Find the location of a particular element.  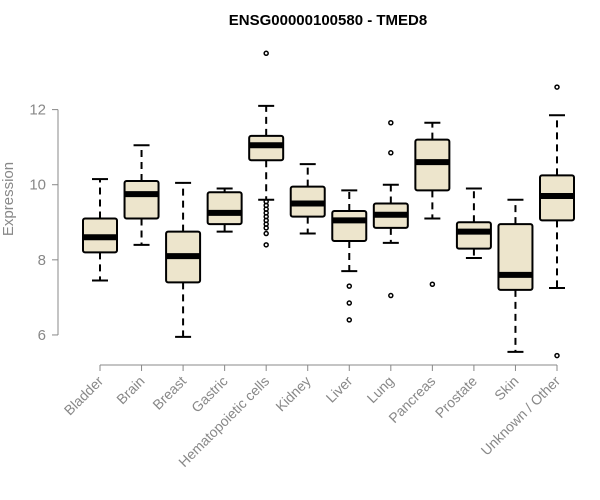

x-tick-label: Brain is located at coordinates (130, 390).